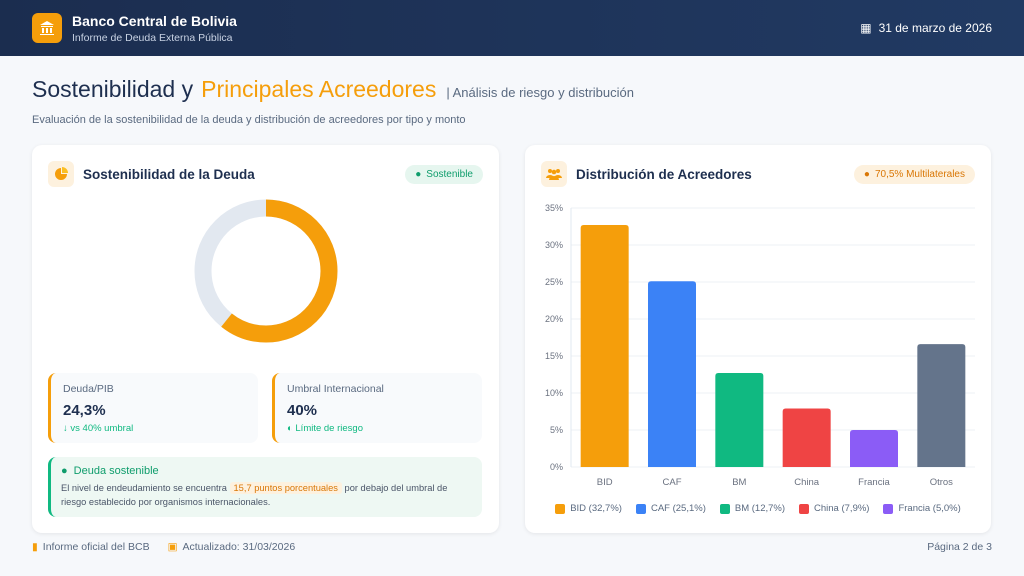 This screenshot has width=1024, height=576. Describe the element at coordinates (116, 471) in the screenshot. I see `note-title: Deuda sostenible` at that location.